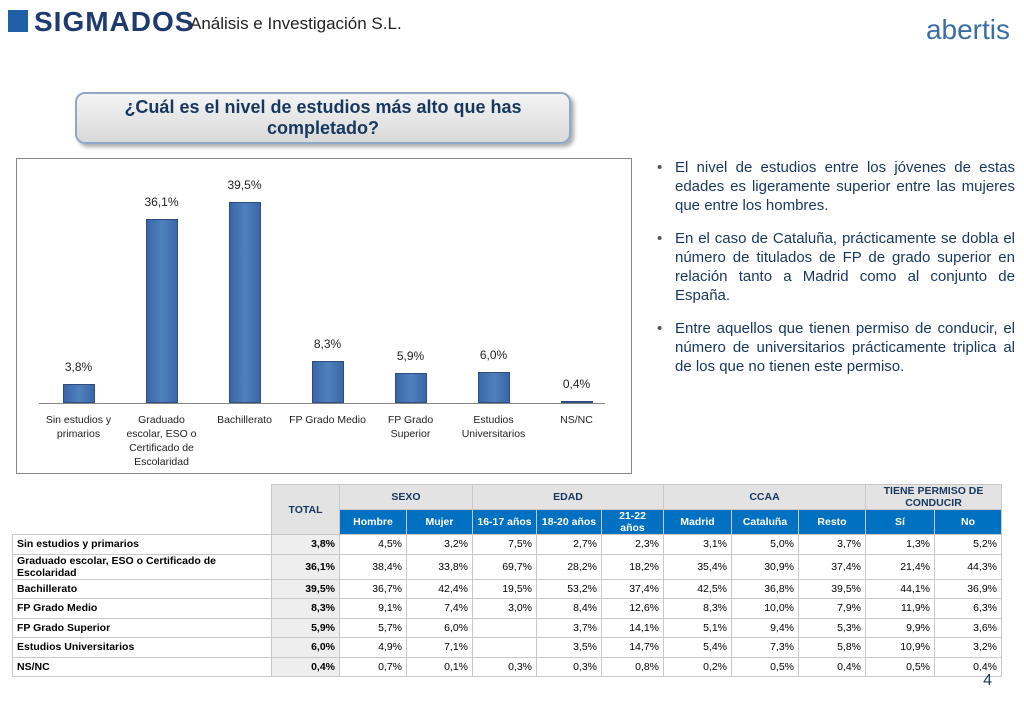 The height and width of the screenshot is (709, 1024). Describe the element at coordinates (968, 666) in the screenshot. I see `cell: 0,4%` at that location.